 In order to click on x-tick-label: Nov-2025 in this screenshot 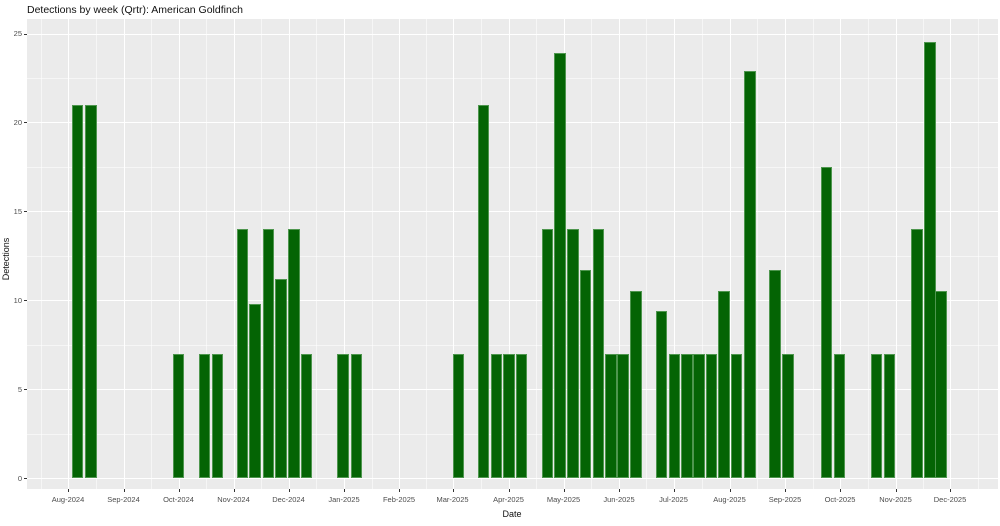, I will do `click(895, 499)`.